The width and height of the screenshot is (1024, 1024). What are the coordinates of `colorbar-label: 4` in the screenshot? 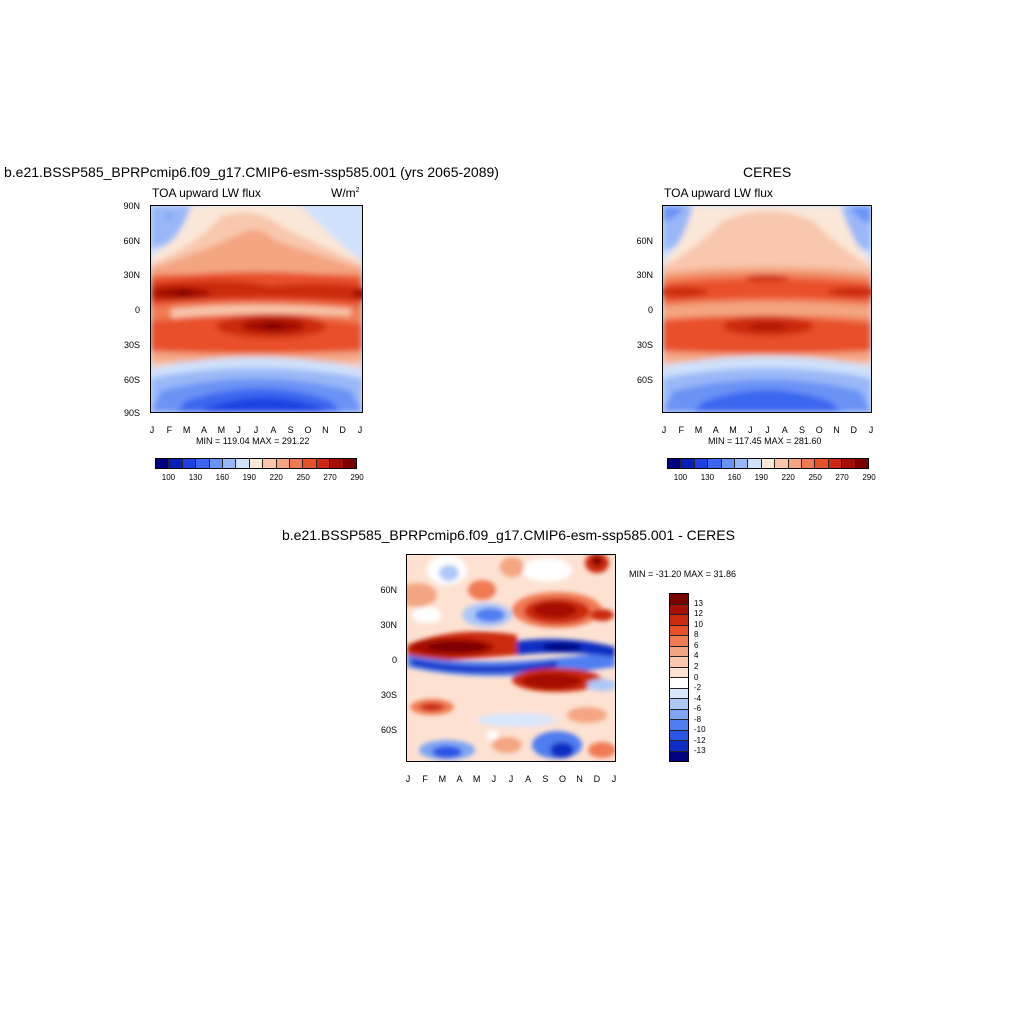 It's located at (696, 656).